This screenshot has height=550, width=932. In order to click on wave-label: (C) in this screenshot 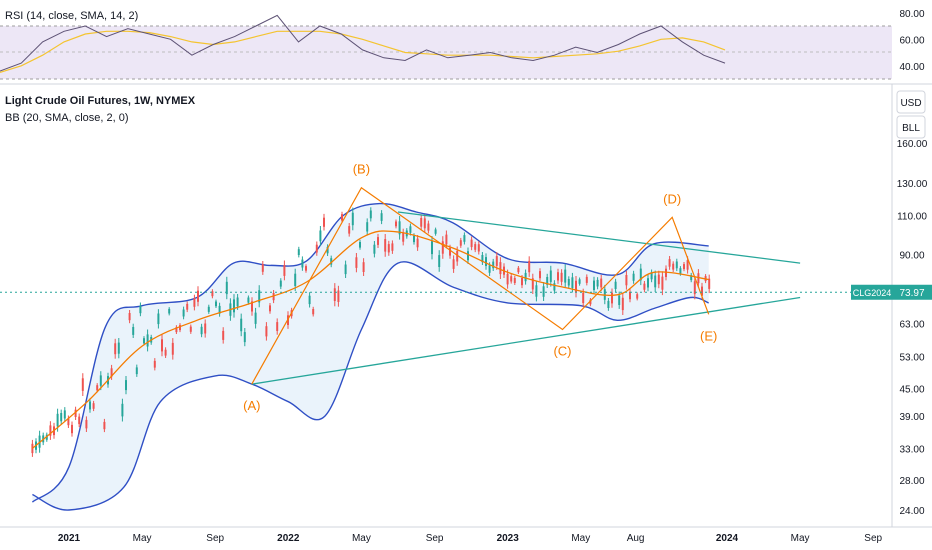, I will do `click(562, 351)`.